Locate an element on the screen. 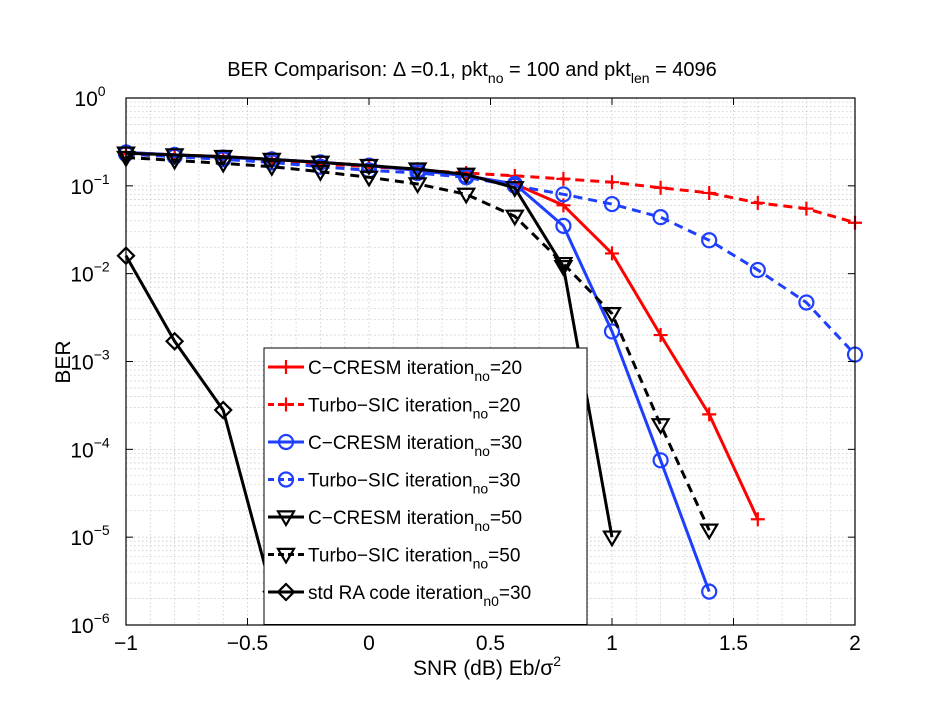 The height and width of the screenshot is (705, 944). y-tick-label: 10⁰ is located at coordinates (89, 97).